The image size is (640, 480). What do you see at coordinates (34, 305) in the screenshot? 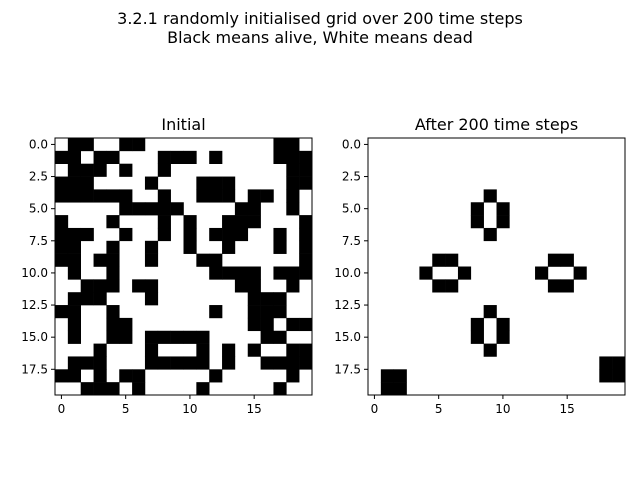
I see `y-tick-label: 12.5` at bounding box center [34, 305].